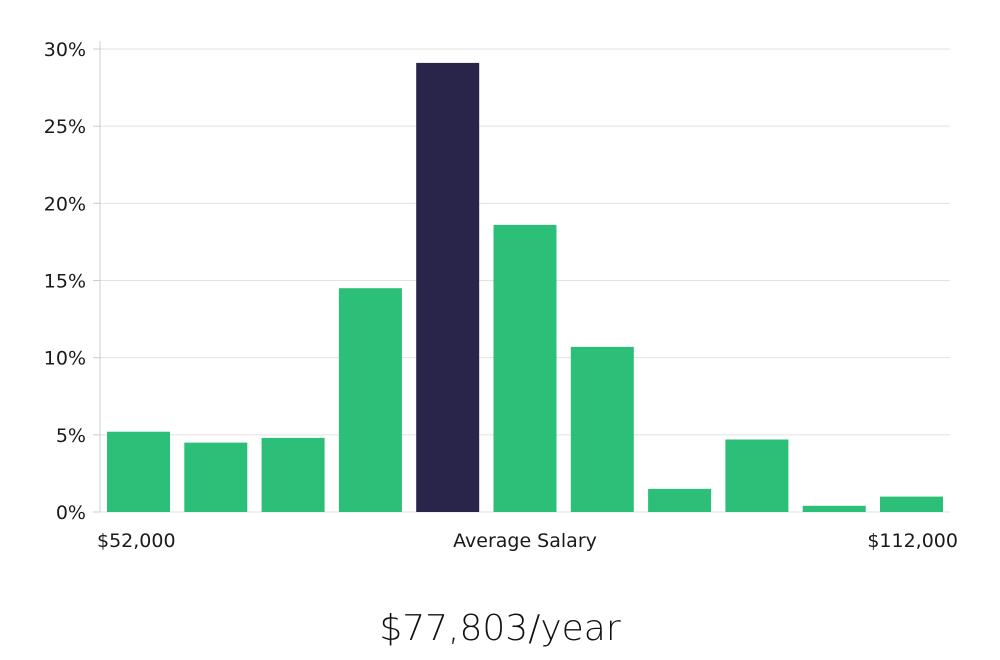 Image resolution: width=1000 pixels, height=660 pixels. What do you see at coordinates (448, 287) in the screenshot?
I see `bar-average-salary` at bounding box center [448, 287].